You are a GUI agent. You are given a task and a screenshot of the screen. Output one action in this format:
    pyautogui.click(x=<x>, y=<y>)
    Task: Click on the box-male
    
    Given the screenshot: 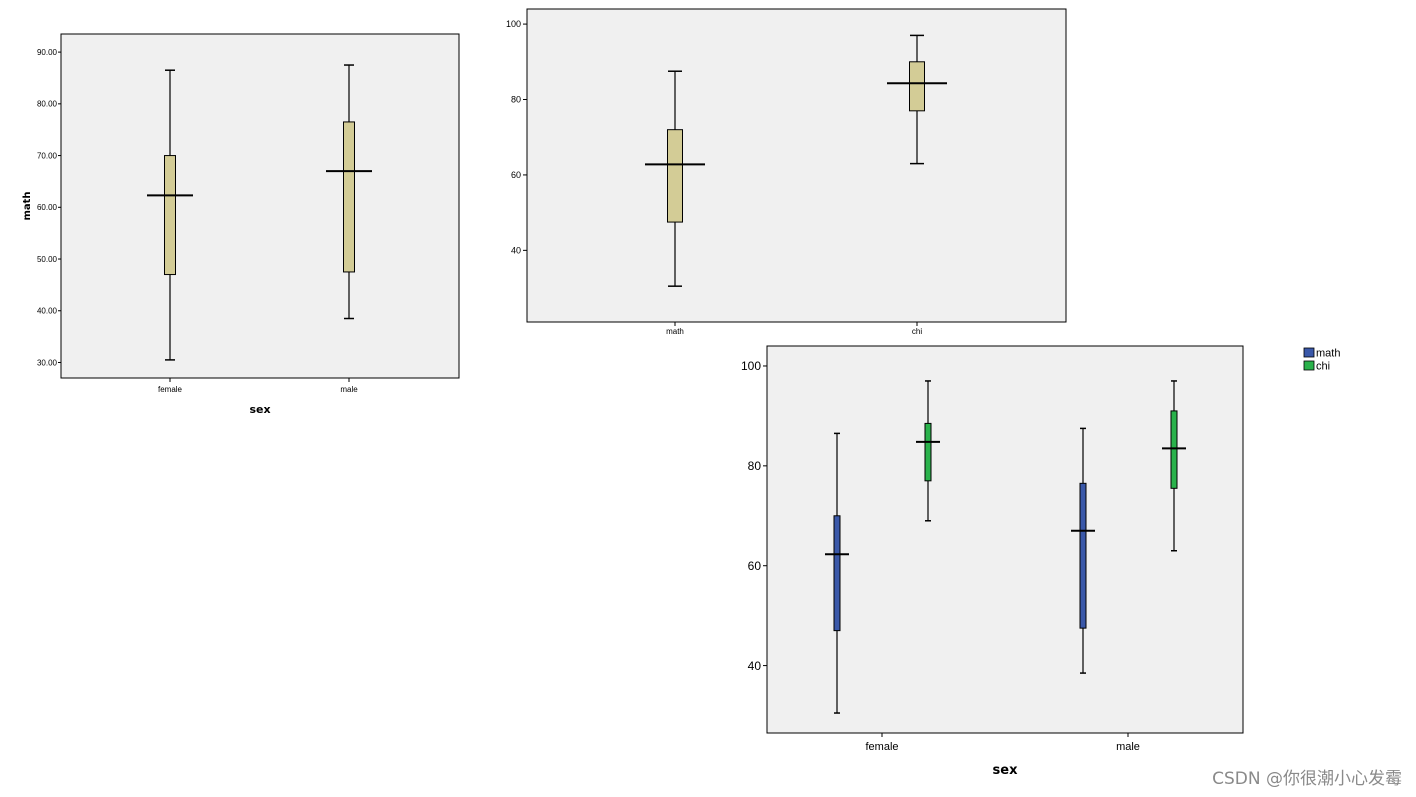 What is the action you would take?
    pyautogui.click(x=349, y=192)
    